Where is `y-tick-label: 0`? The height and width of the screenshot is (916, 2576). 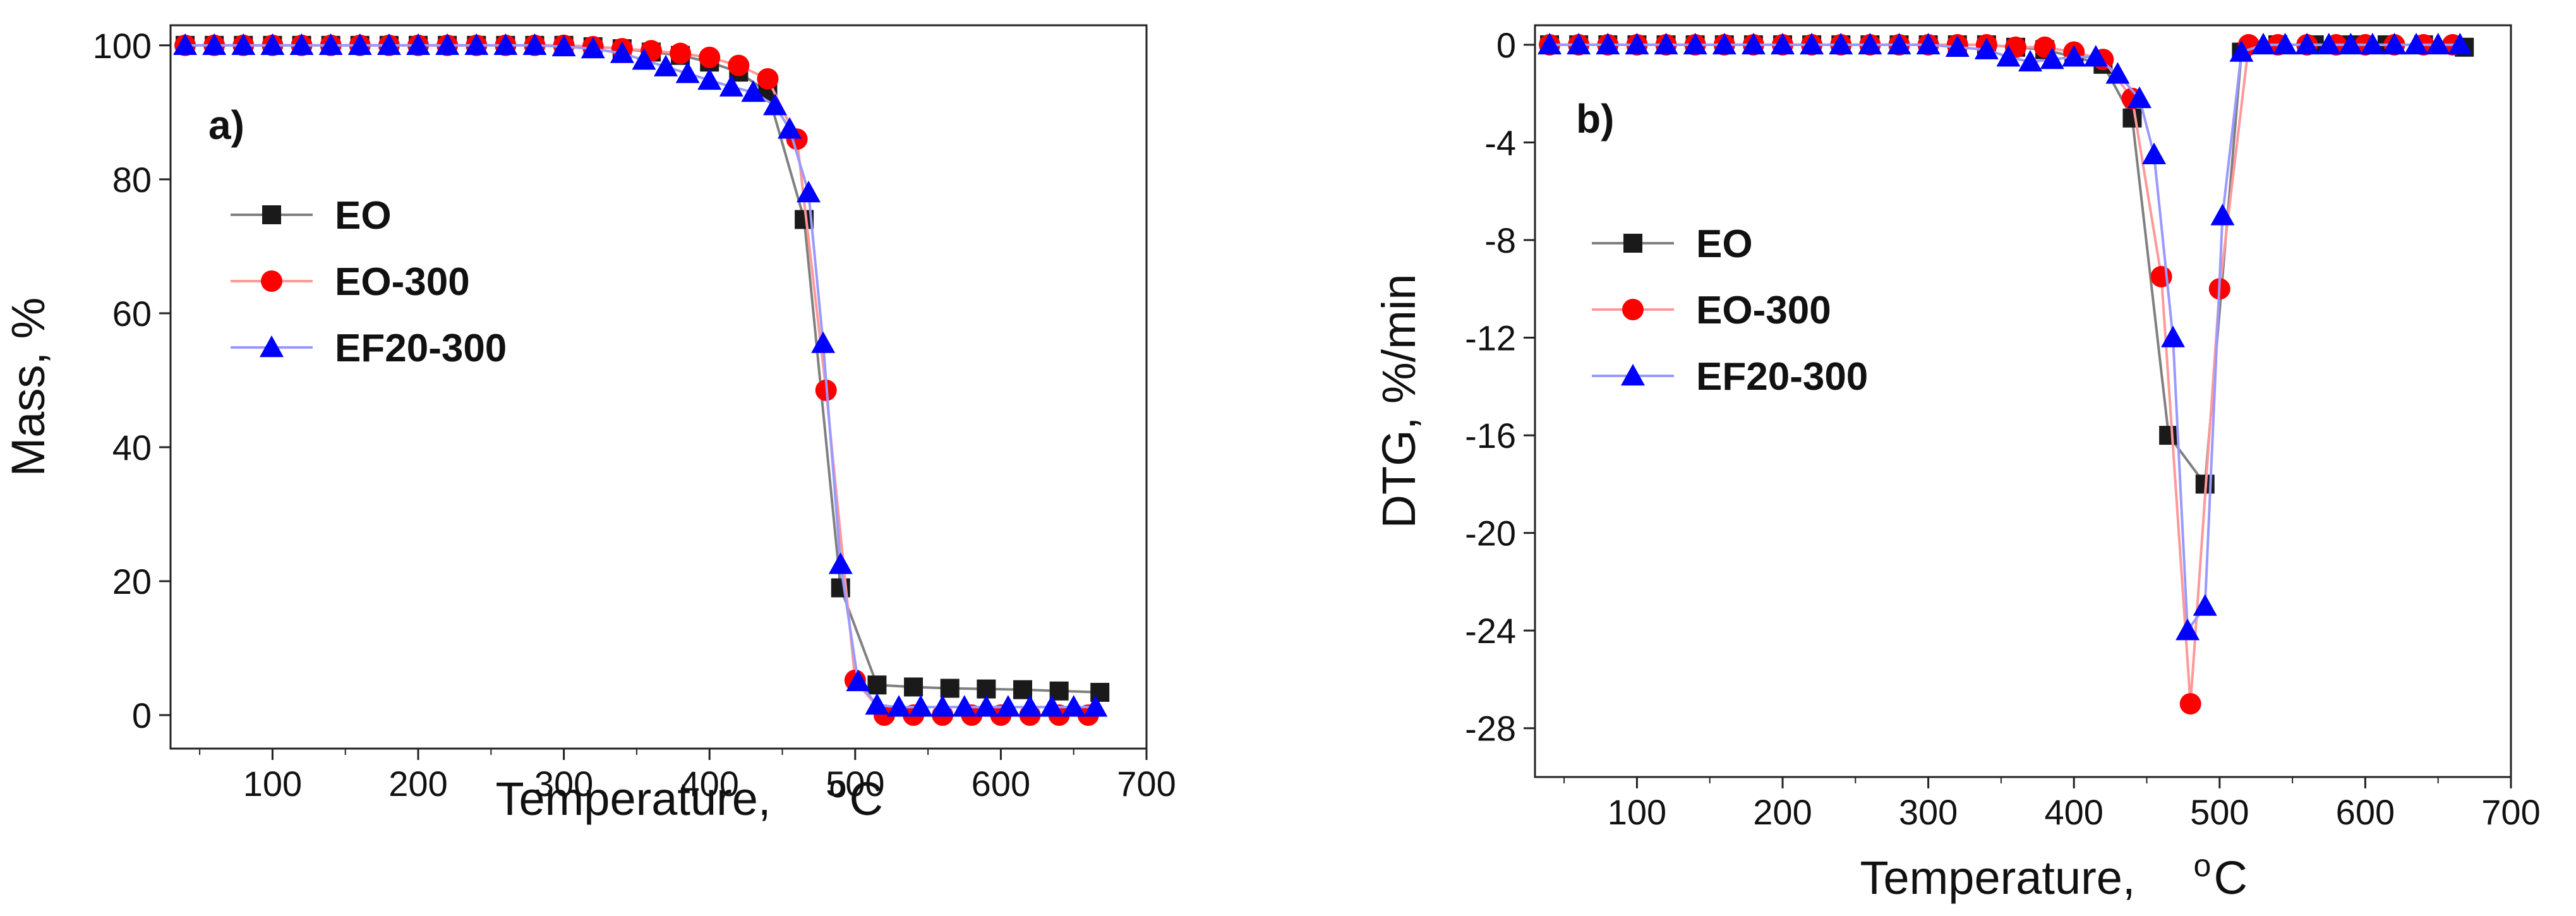
y-tick-label: 0 is located at coordinates (1506, 45).